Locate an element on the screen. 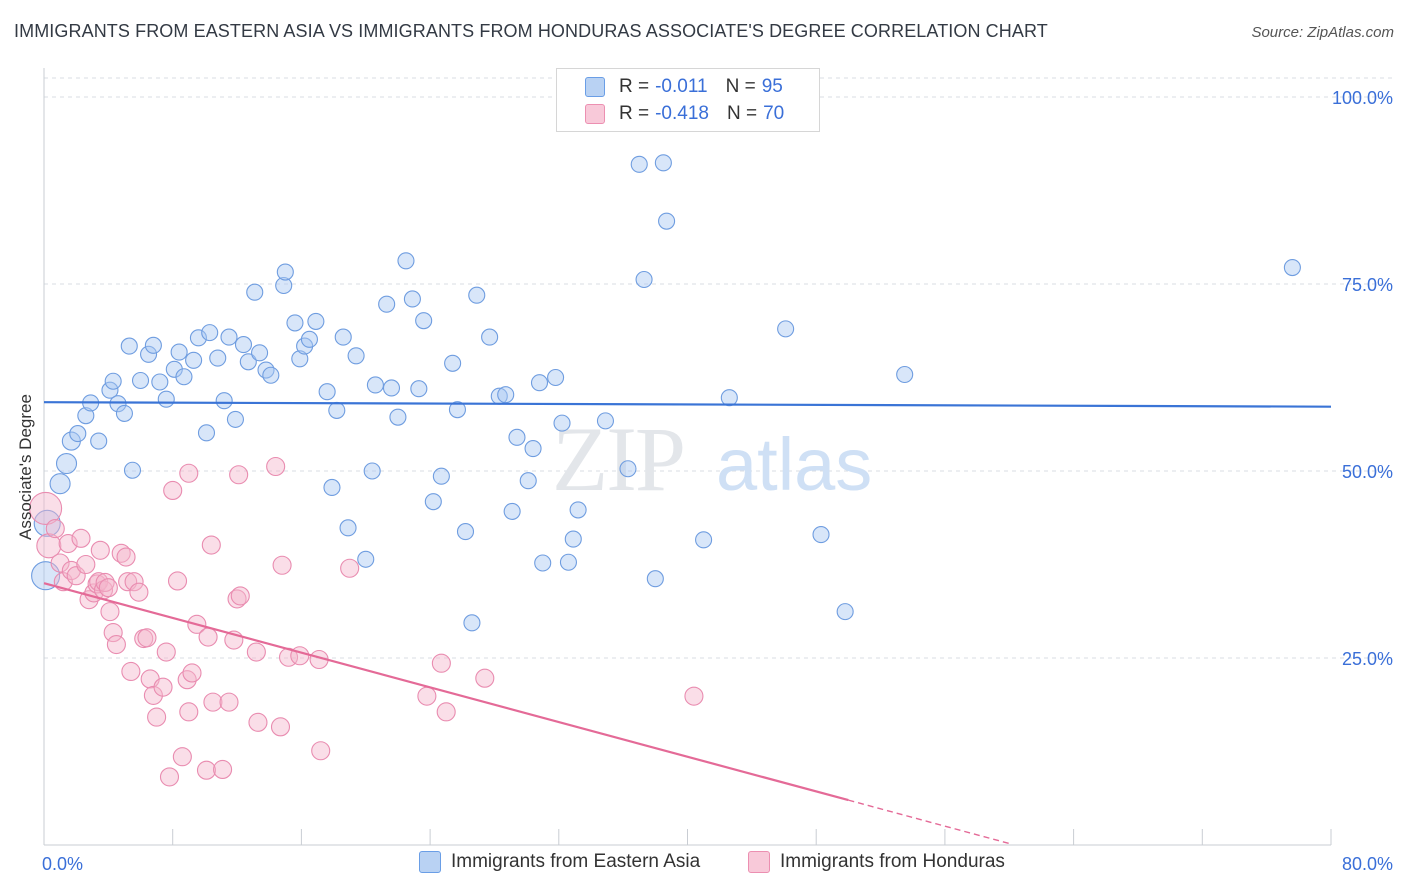  legend-row-eastern-asia: R = -0.011 N = 95 is located at coordinates (684, 87).